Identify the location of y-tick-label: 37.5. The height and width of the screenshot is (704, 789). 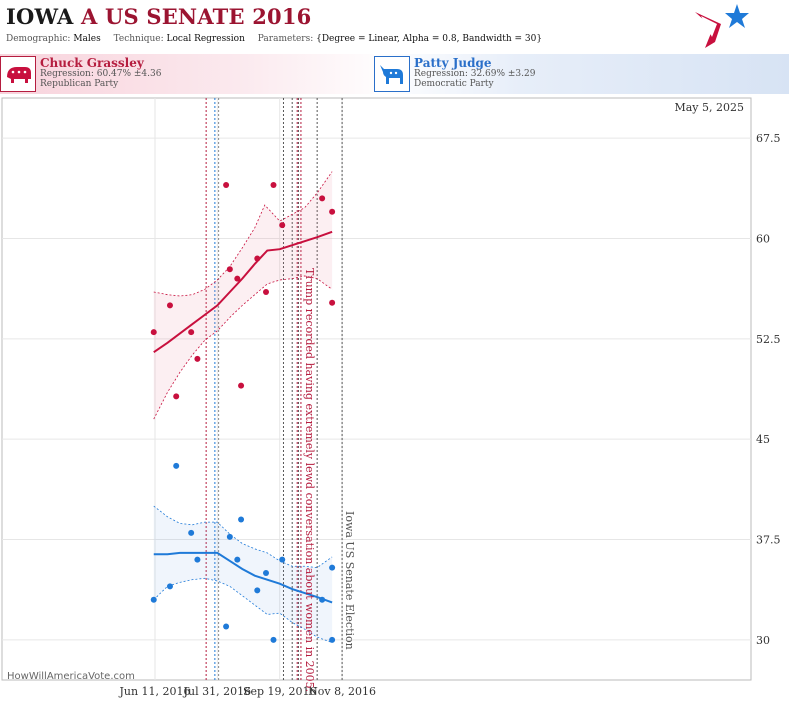
(768, 540).